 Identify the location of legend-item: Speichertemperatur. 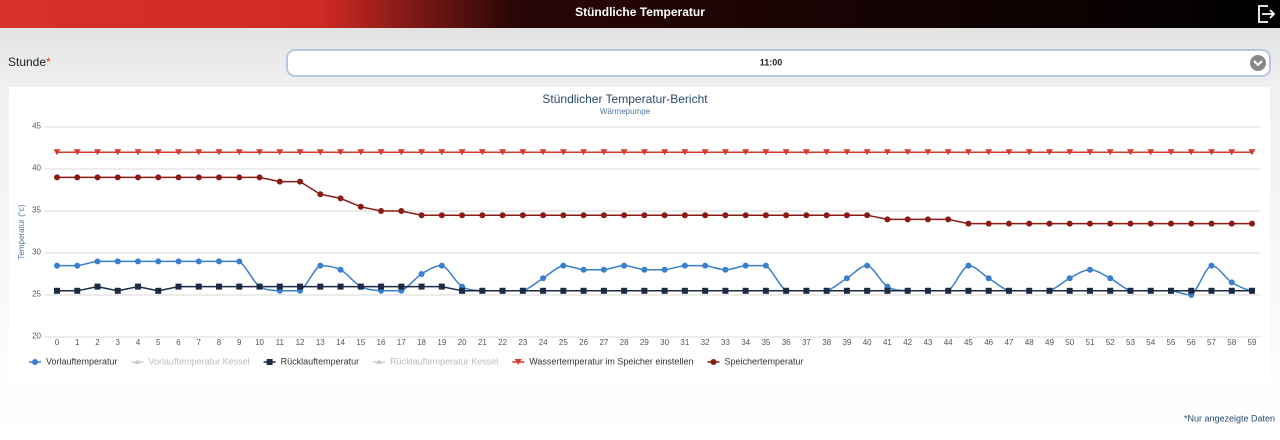
(755, 361).